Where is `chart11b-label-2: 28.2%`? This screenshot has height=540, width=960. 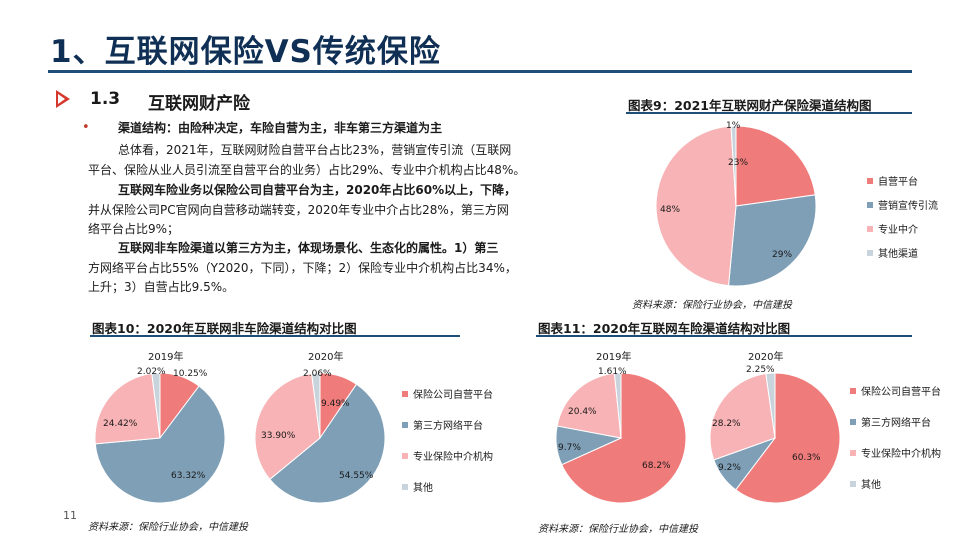
chart11b-label-2: 28.2% is located at coordinates (726, 424).